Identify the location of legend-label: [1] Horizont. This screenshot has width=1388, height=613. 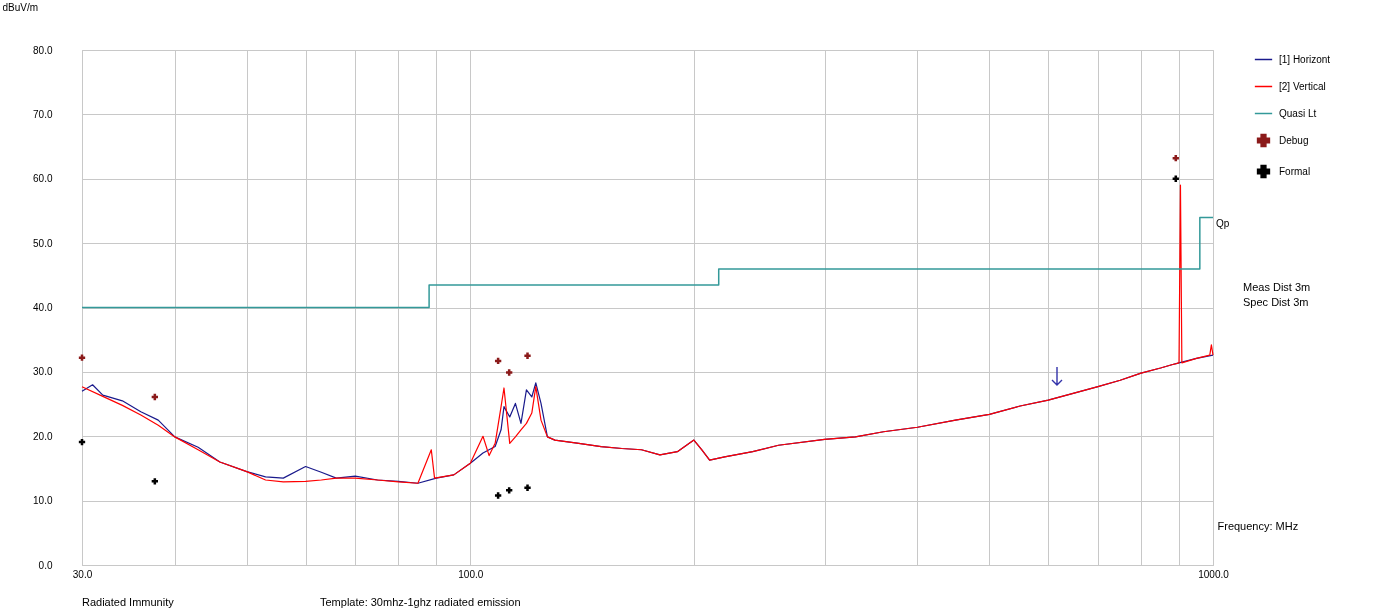
(1305, 59).